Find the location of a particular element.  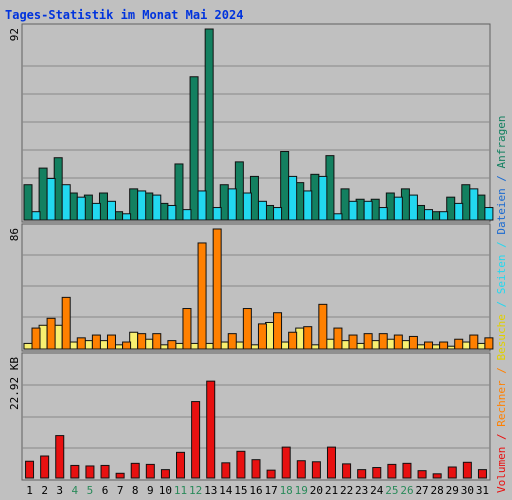

x-tick-label: 24 is located at coordinates (377, 490).